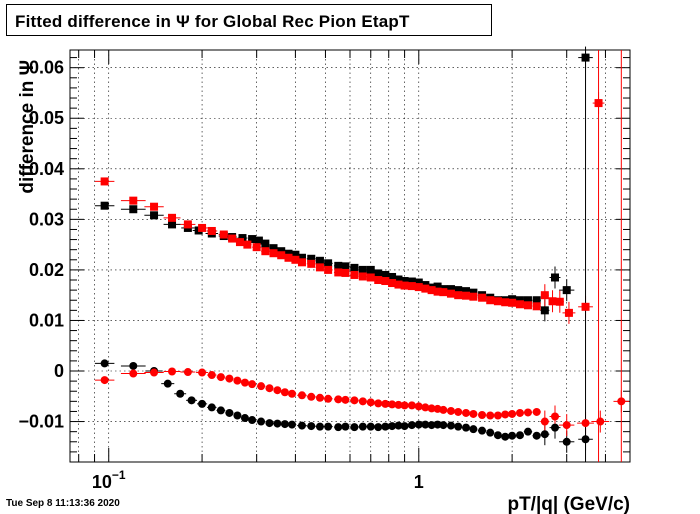 This screenshot has width=700, height=514. Describe the element at coordinates (46, 270) in the screenshot. I see `y-tick-label: 0.02` at that location.